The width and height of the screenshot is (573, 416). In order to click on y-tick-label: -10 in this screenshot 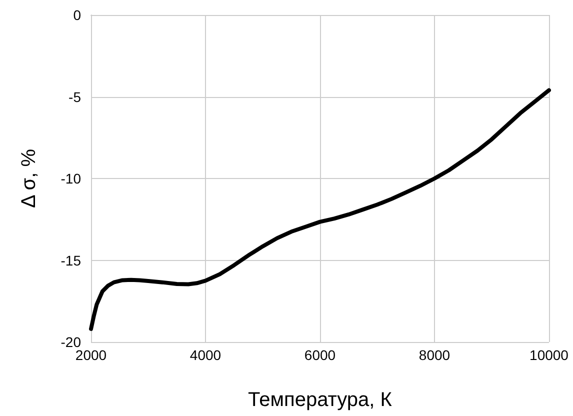, I will do `click(71, 178)`.